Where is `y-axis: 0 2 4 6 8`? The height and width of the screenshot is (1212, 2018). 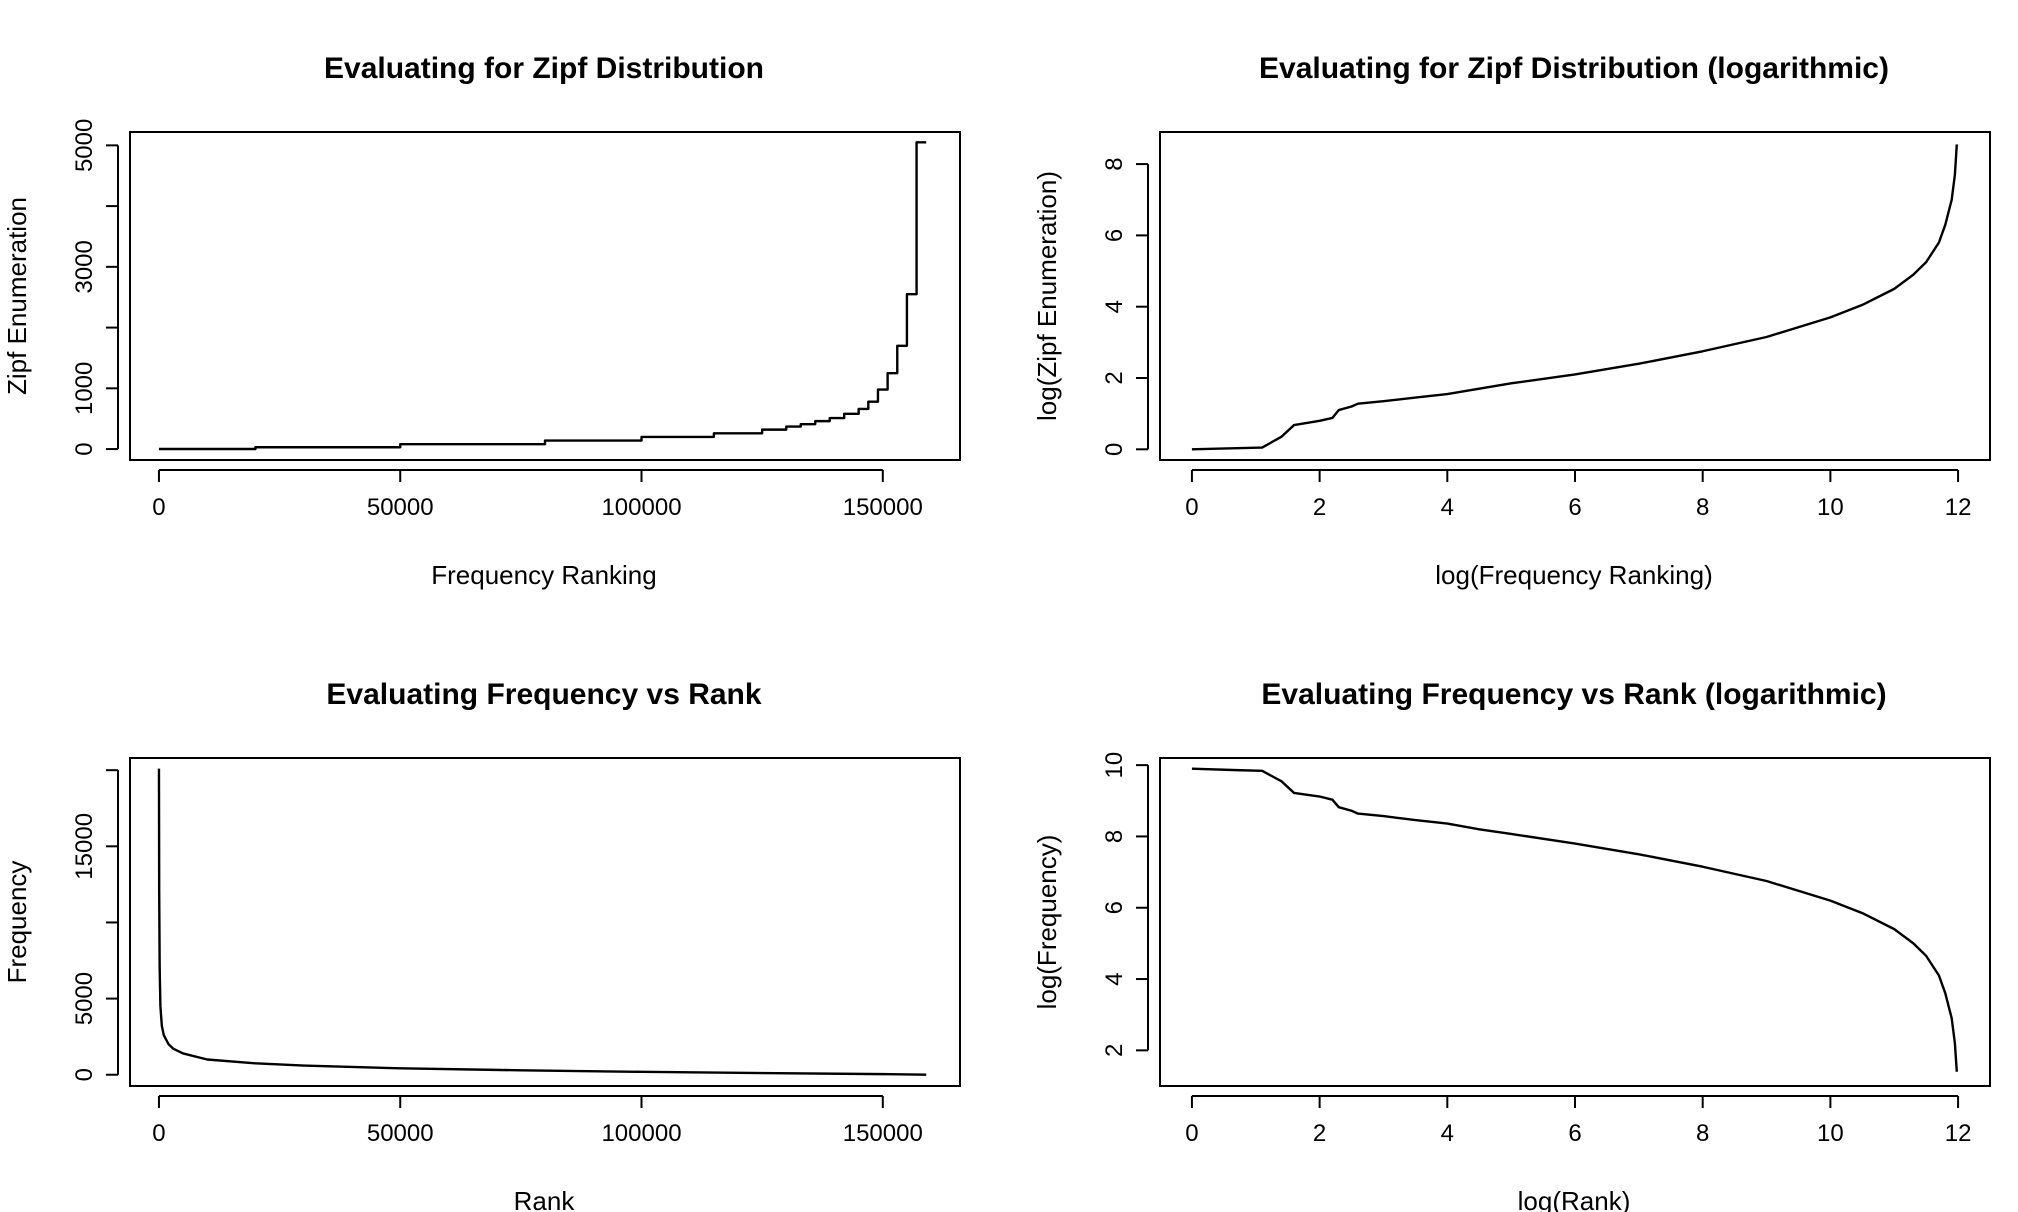
y-axis: 0 2 4 6 8 is located at coordinates (1125, 306).